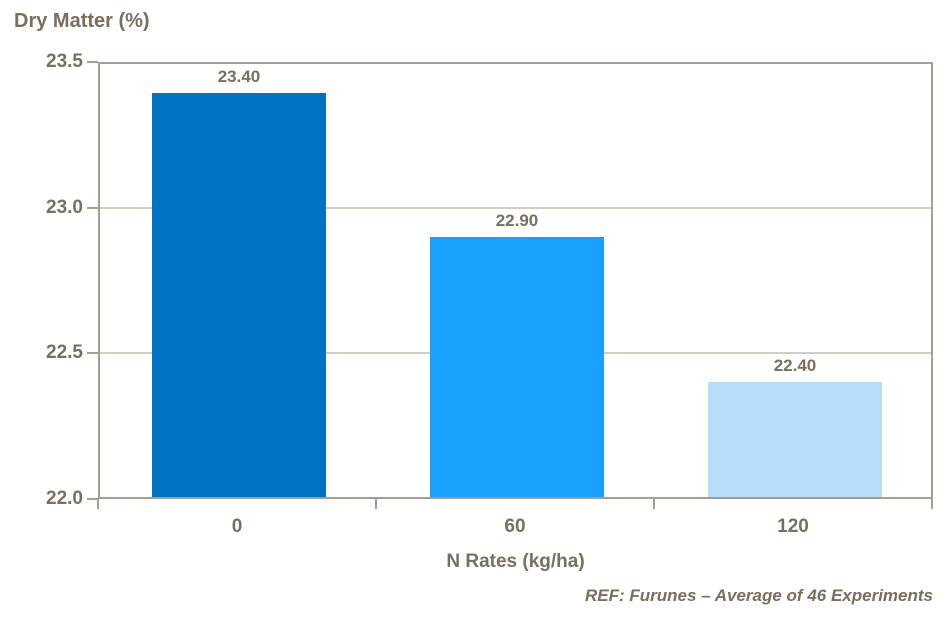 This screenshot has width=951, height=622. I want to click on y-axis-tick-label: 22.0, so click(64, 498).